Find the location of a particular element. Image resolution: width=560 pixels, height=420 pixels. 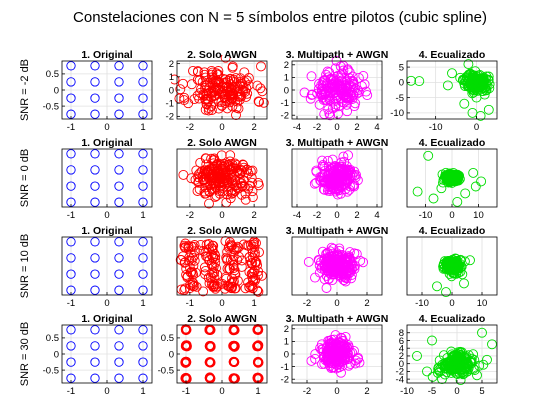

y-tick-label: 2 is located at coordinates (171, 64).